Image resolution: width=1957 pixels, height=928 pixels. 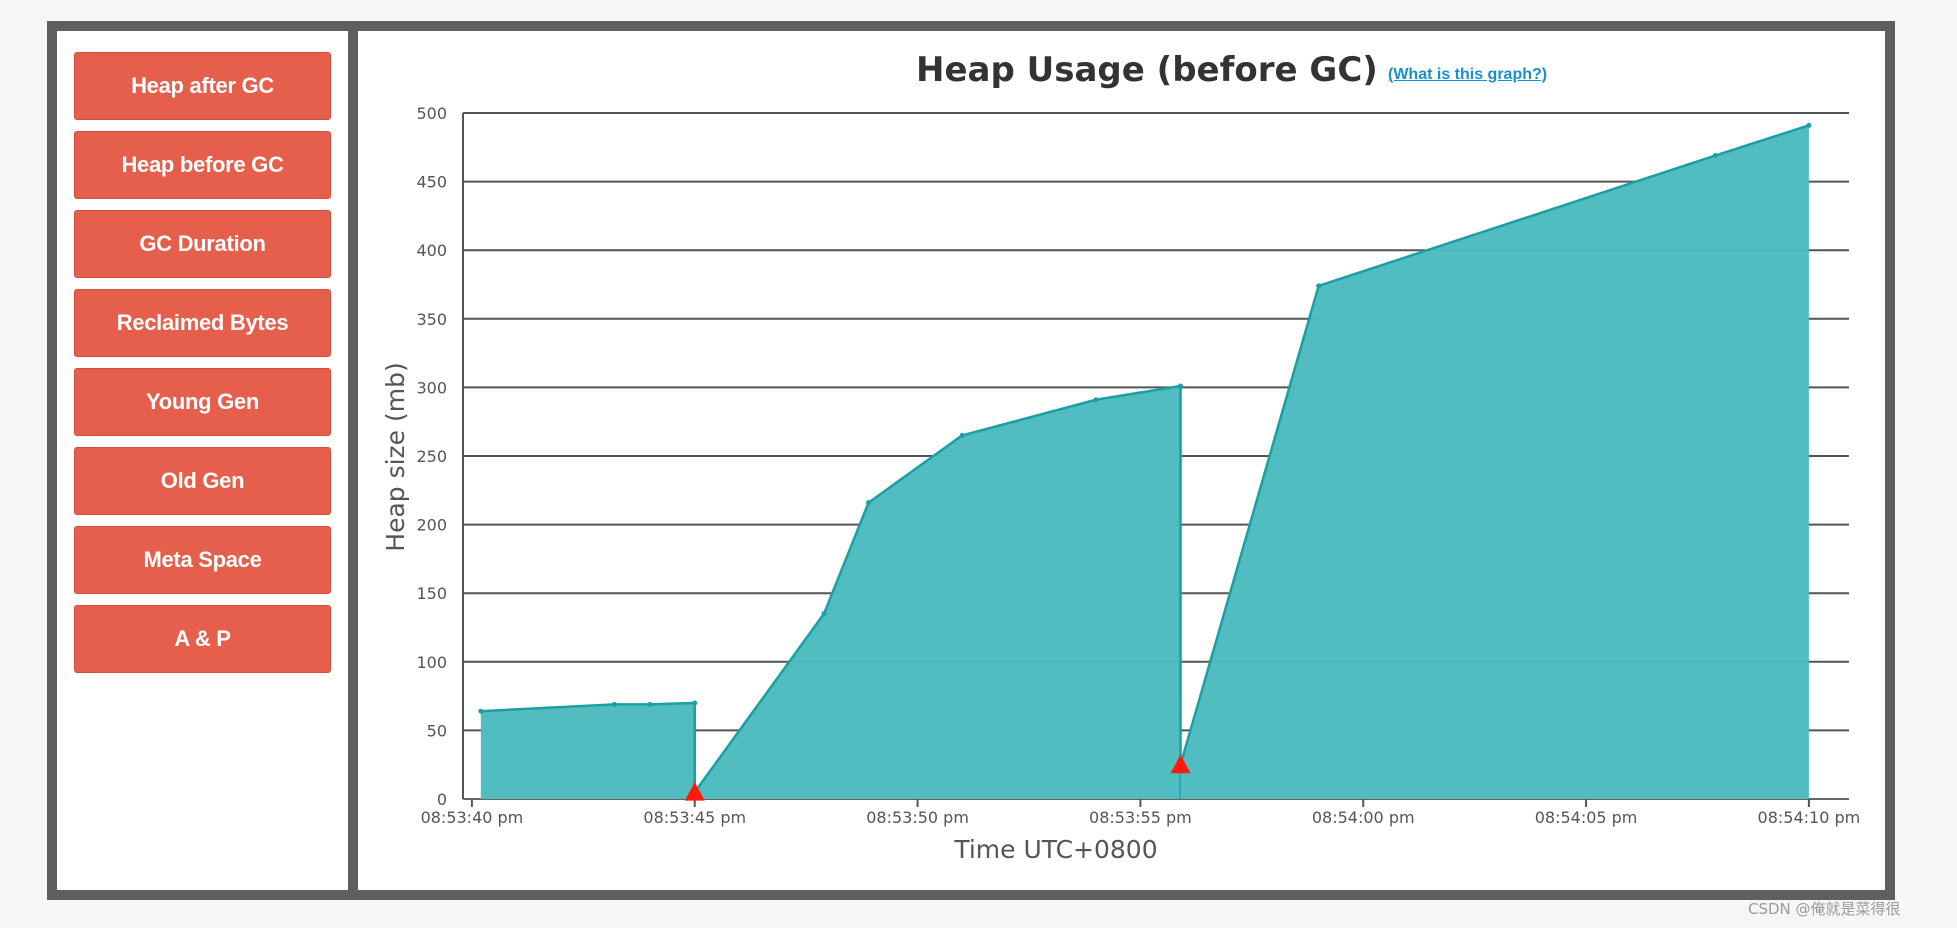 I want to click on gc-duration-button: GC Duration, so click(x=202, y=244).